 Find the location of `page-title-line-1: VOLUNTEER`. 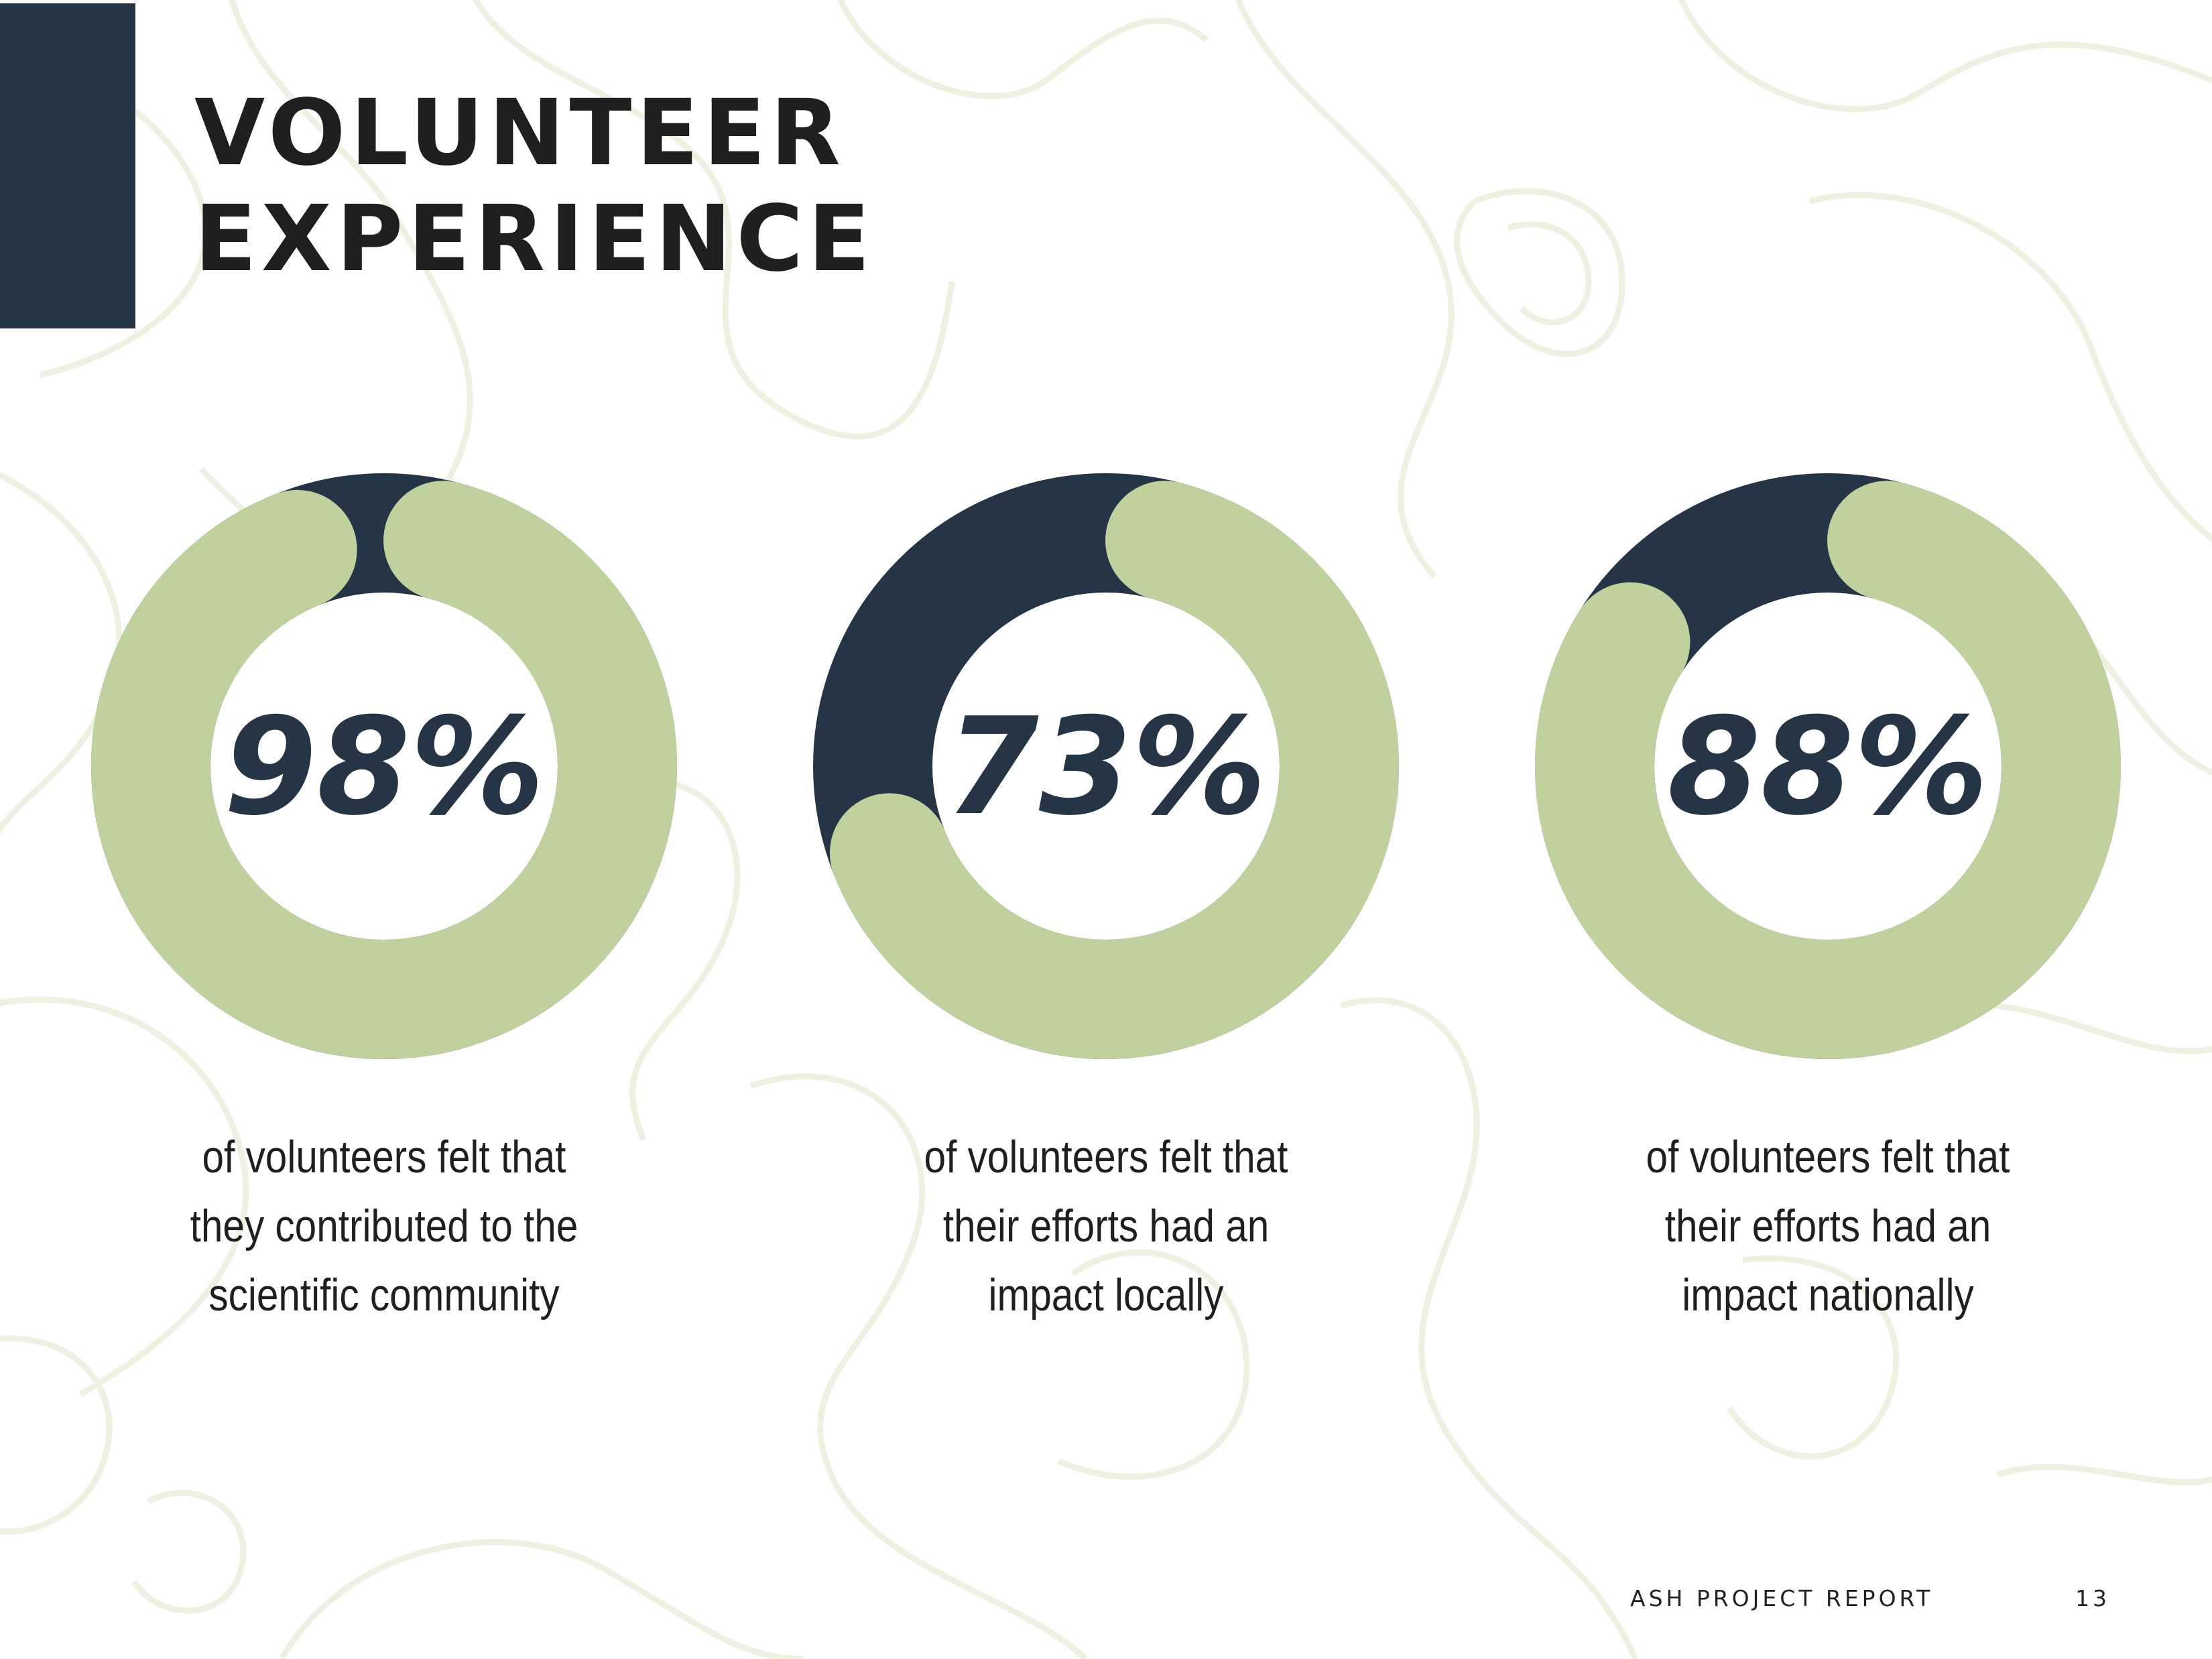

page-title-line-1: VOLUNTEER is located at coordinates (519, 133).